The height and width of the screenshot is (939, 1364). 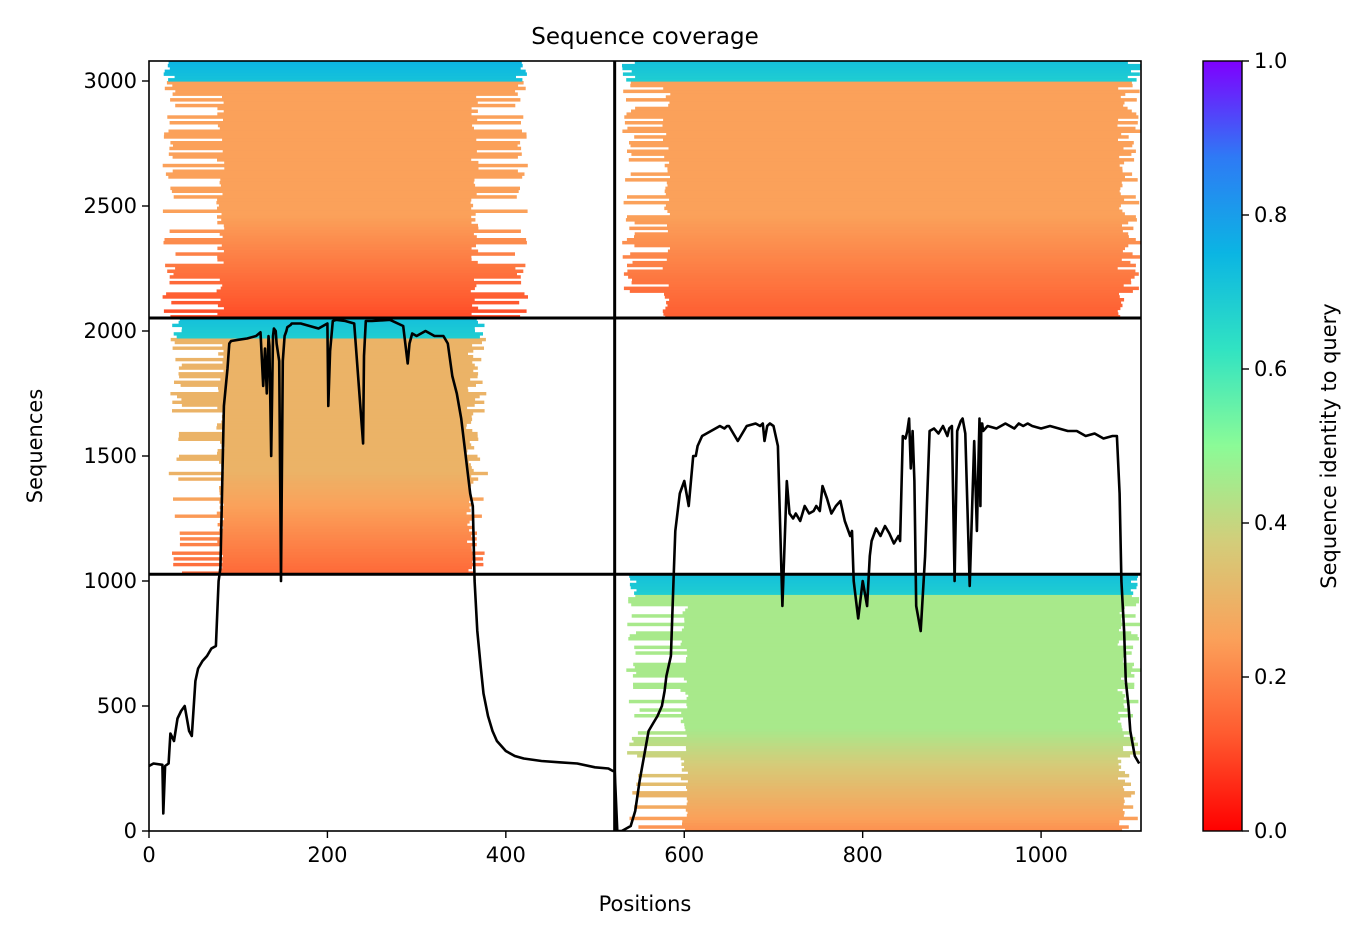 What do you see at coordinates (1040, 855) in the screenshot?
I see `x-tick-label: 1000` at bounding box center [1040, 855].